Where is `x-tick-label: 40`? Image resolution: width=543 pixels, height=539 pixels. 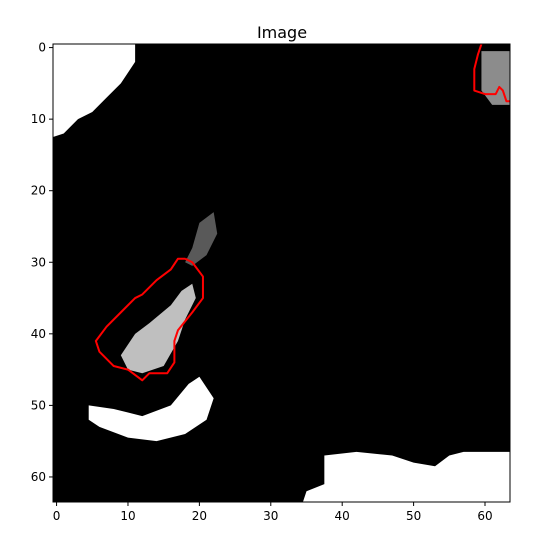 x-tick-label: 40 is located at coordinates (342, 516).